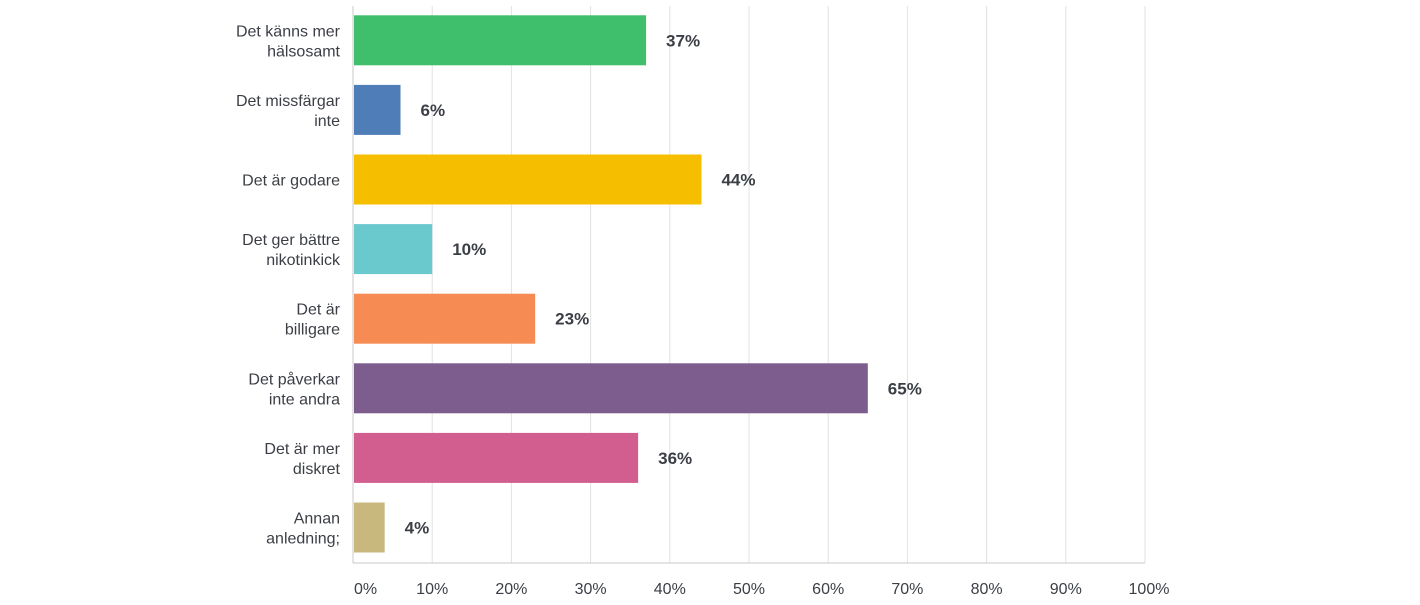 This screenshot has height=605, width=1420. I want to click on category-label: Det påverkar, so click(294, 379).